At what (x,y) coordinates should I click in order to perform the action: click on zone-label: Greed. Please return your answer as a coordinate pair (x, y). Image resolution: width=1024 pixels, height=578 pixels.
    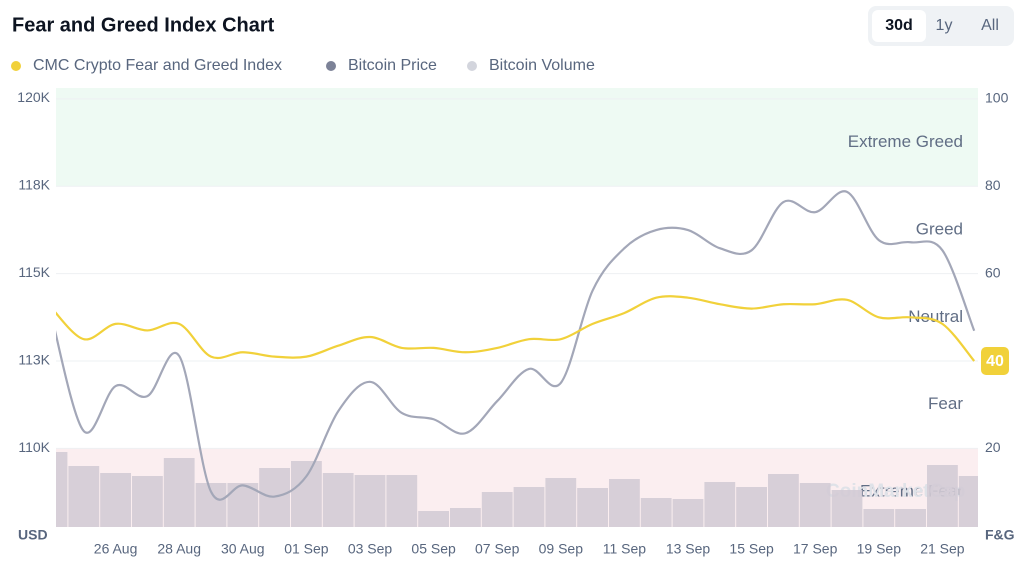
    Looking at the image, I should click on (939, 228).